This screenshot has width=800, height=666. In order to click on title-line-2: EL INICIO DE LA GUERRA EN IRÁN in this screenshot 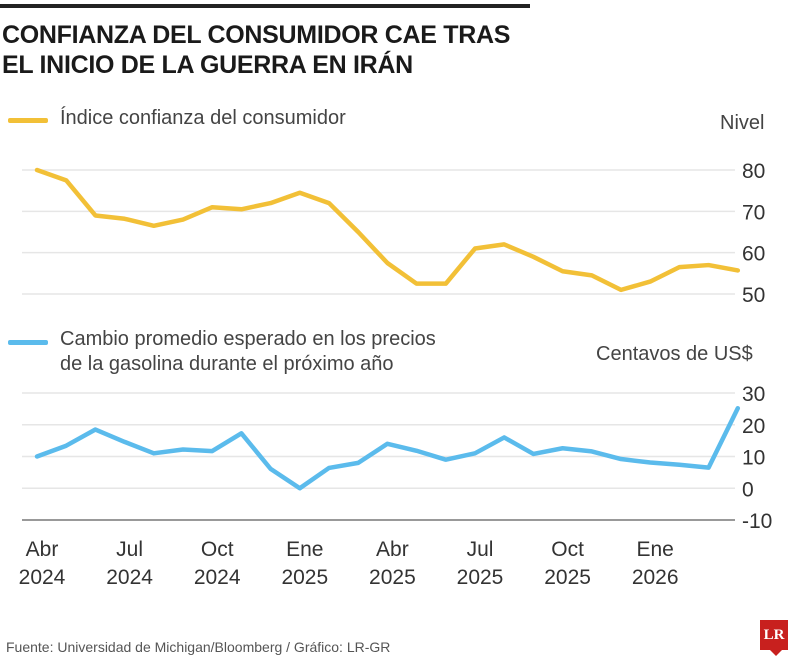, I will do `click(207, 65)`.